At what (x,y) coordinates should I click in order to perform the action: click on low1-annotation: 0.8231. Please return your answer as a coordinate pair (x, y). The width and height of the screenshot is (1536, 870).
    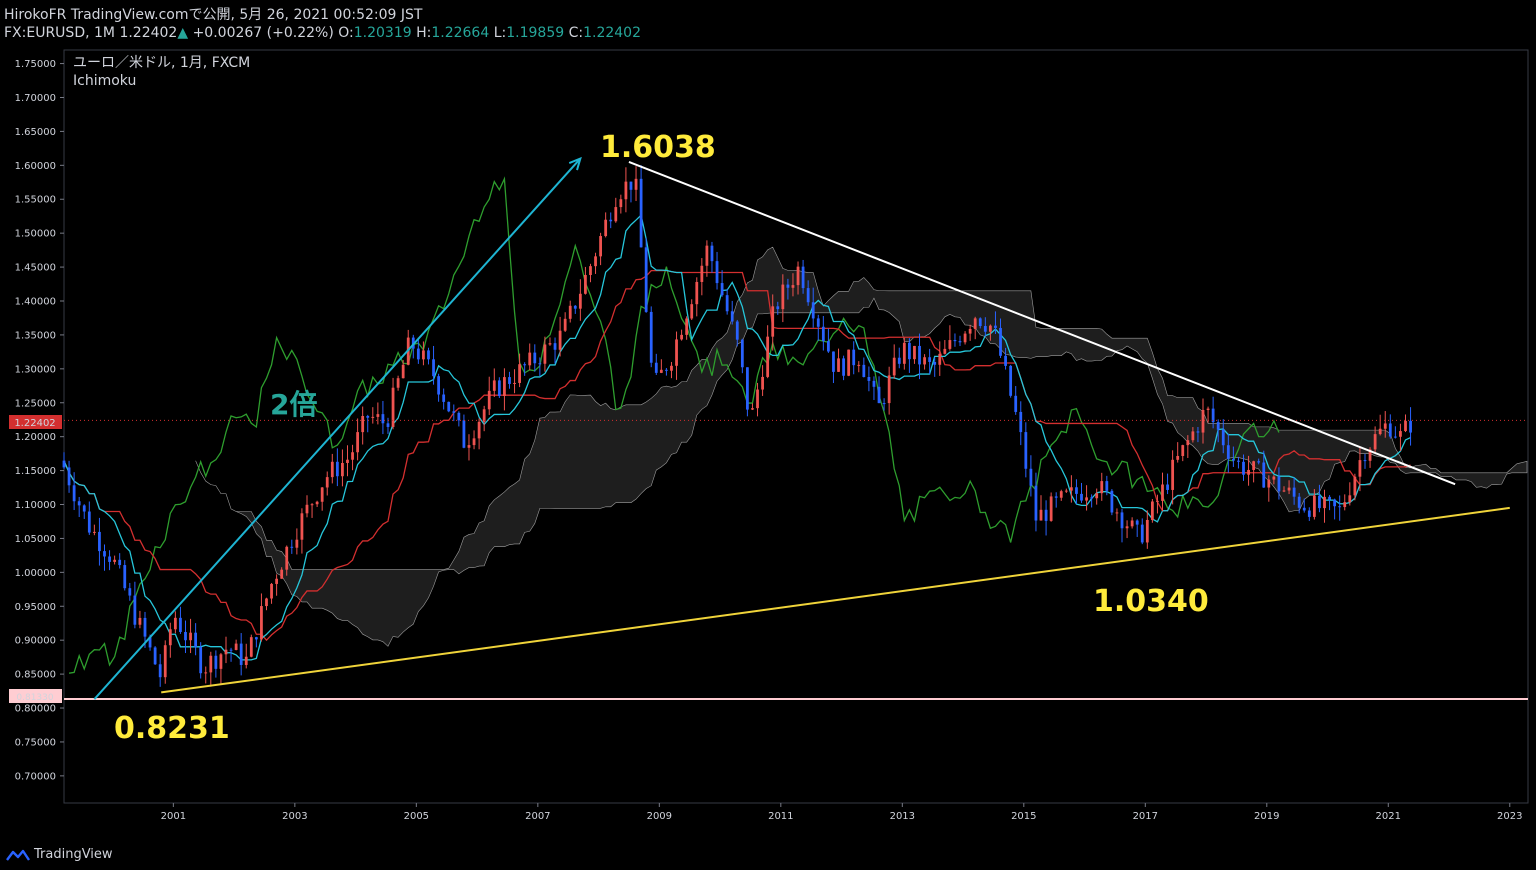
    Looking at the image, I should click on (172, 728).